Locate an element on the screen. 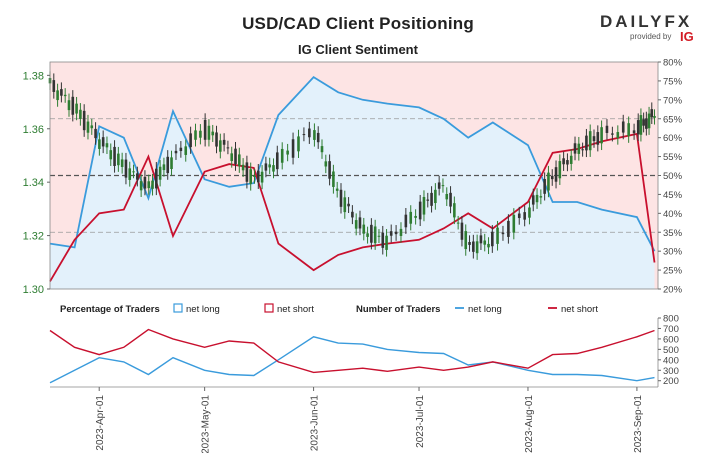 This screenshot has height=453, width=716. lower-right-tick-label: 200 is located at coordinates (671, 381).